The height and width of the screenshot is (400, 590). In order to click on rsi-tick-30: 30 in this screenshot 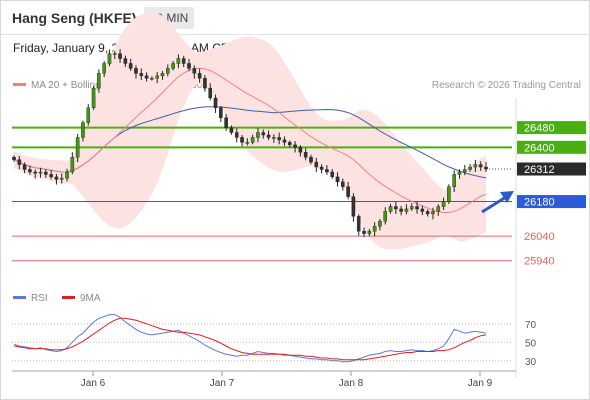, I will do `click(531, 362)`.